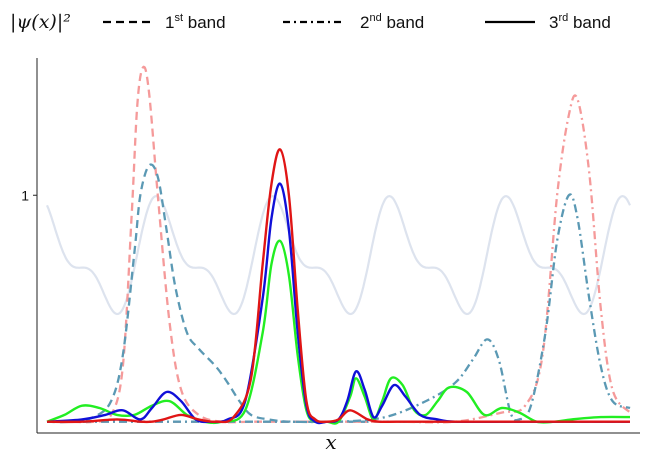 The height and width of the screenshot is (457, 657). I want to click on legend-label-band3: 3rd band, so click(580, 22).